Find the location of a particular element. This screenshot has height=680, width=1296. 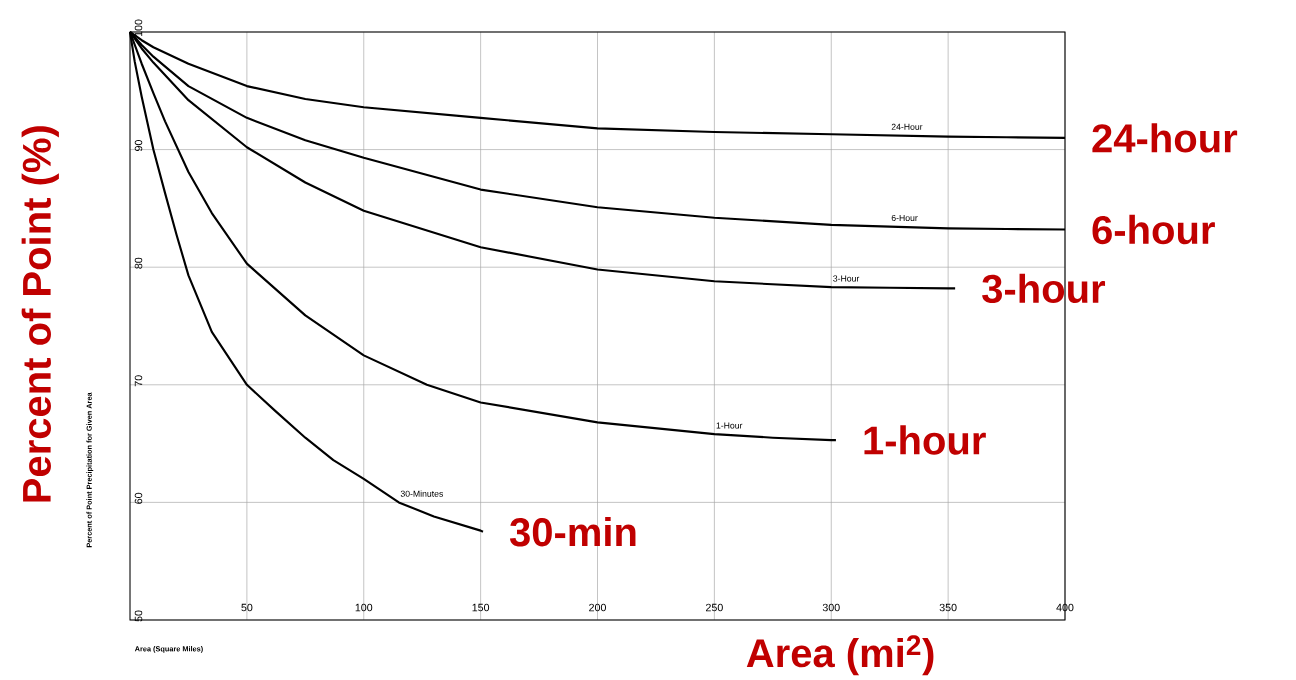

annotation: 30-min is located at coordinates (572, 532).